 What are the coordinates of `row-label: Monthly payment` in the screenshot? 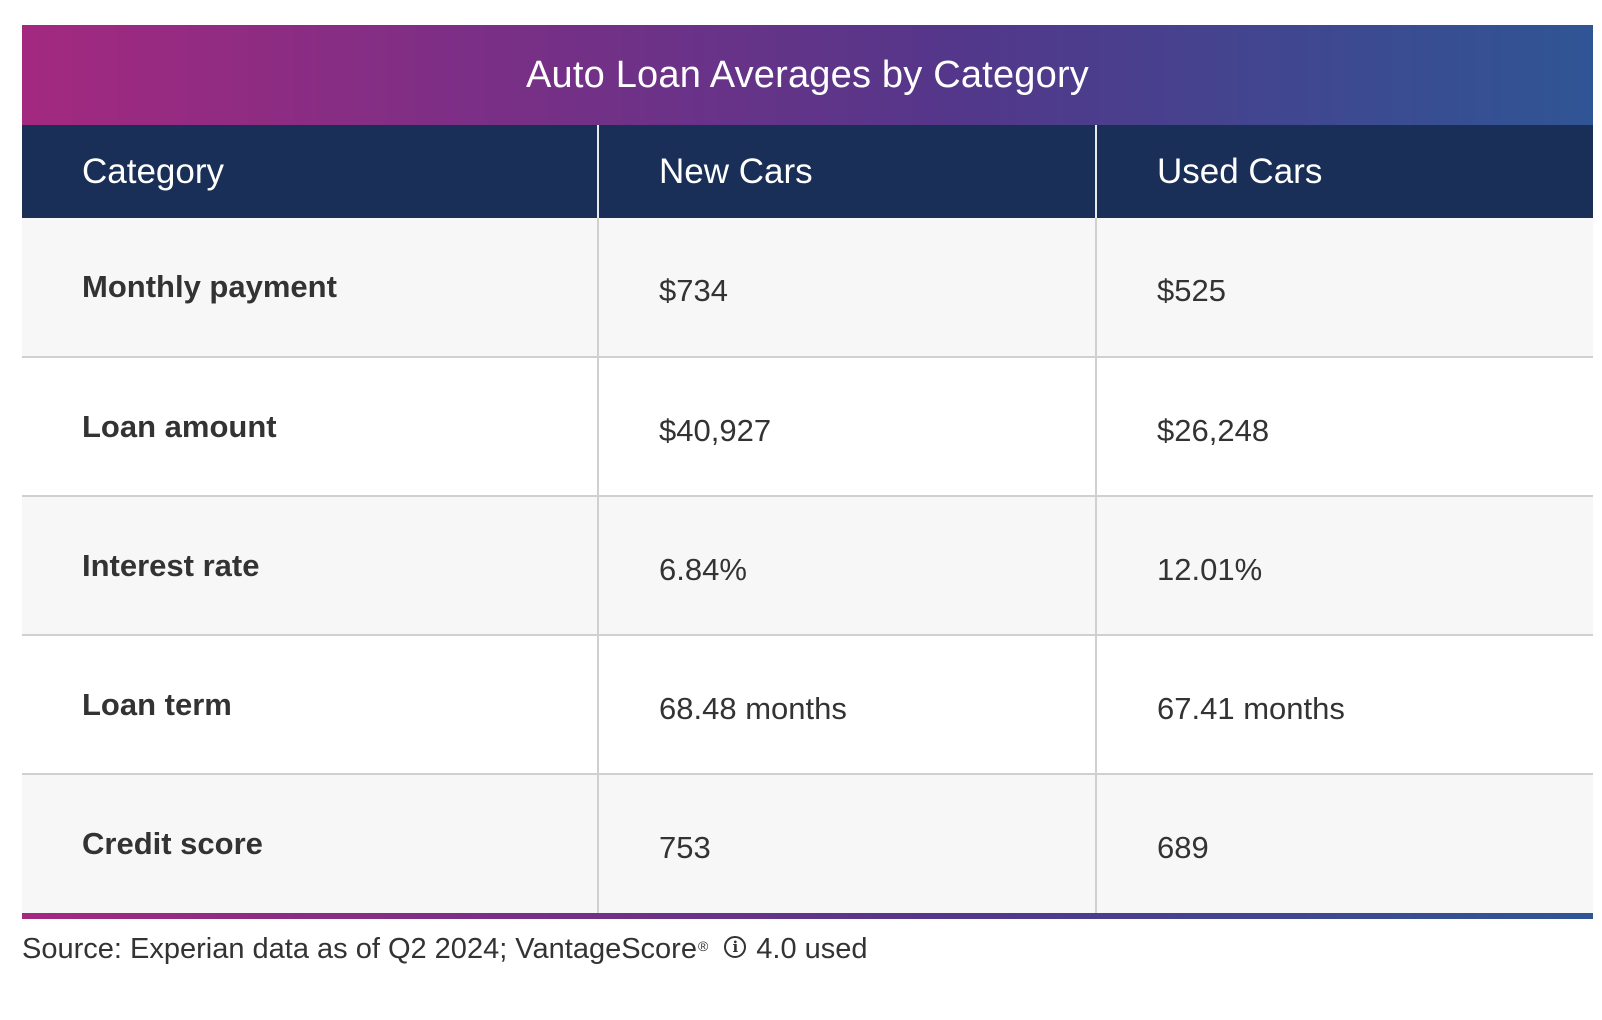 It's located at (310, 287).